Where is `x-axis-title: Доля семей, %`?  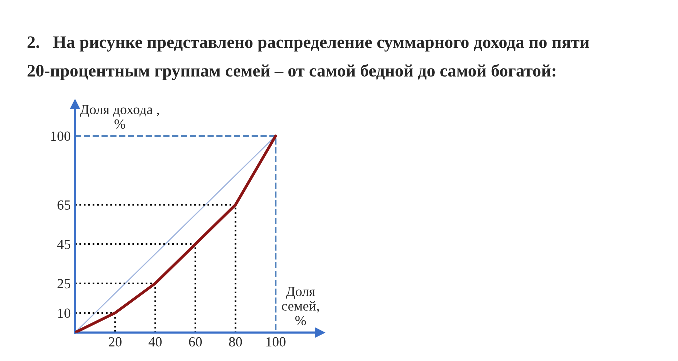 x-axis-title: Доля семей, % is located at coordinates (301, 306).